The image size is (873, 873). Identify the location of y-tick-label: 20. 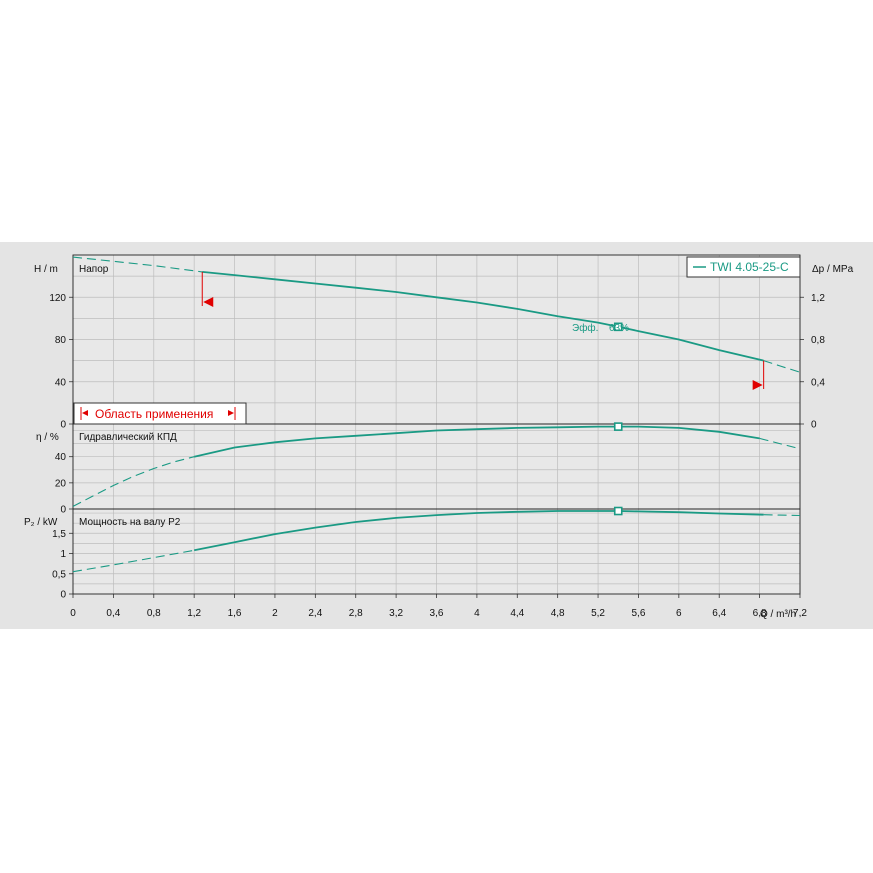
(61, 483).